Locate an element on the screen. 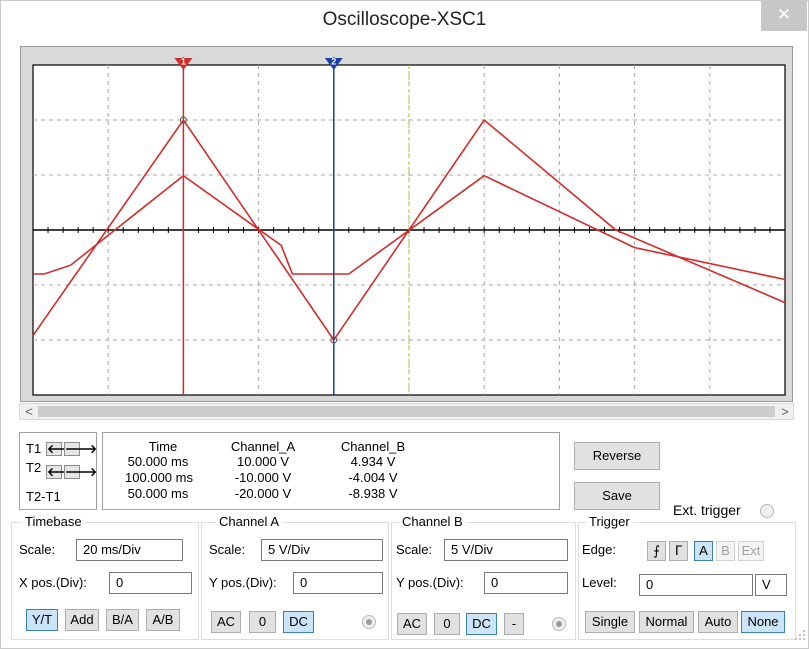 The width and height of the screenshot is (809, 649). readout-t2-time: 100.000 ms is located at coordinates (159, 477).